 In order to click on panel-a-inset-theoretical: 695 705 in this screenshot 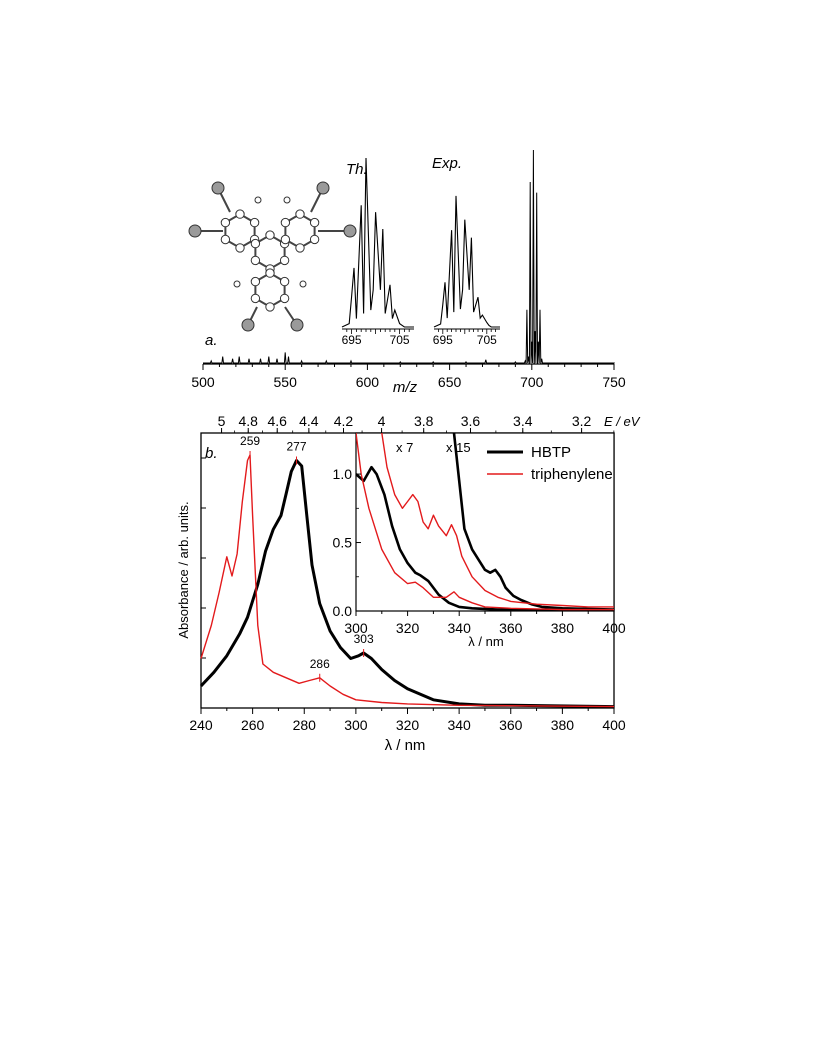, I will do `click(377, 252)`.